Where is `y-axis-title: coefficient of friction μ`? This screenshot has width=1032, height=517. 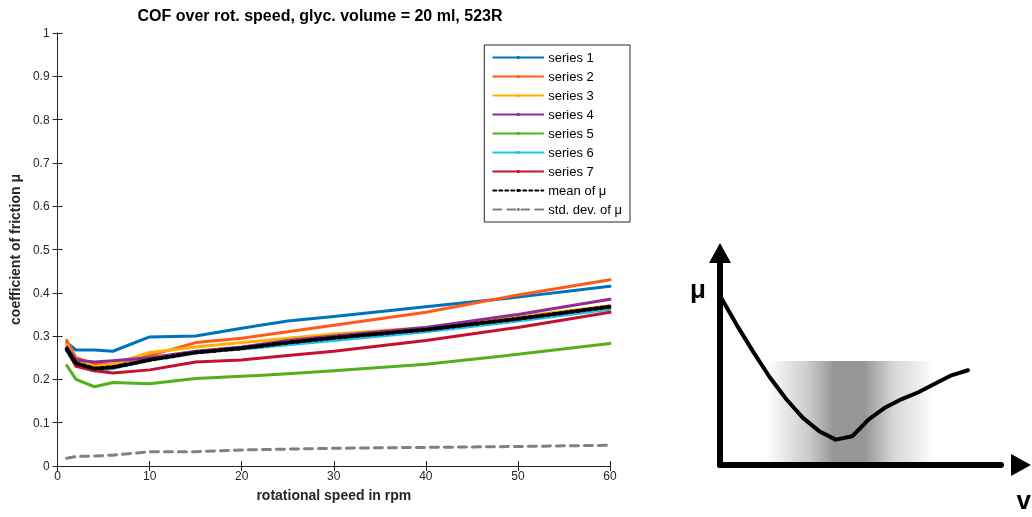
y-axis-title: coefficient of friction μ is located at coordinates (15, 249).